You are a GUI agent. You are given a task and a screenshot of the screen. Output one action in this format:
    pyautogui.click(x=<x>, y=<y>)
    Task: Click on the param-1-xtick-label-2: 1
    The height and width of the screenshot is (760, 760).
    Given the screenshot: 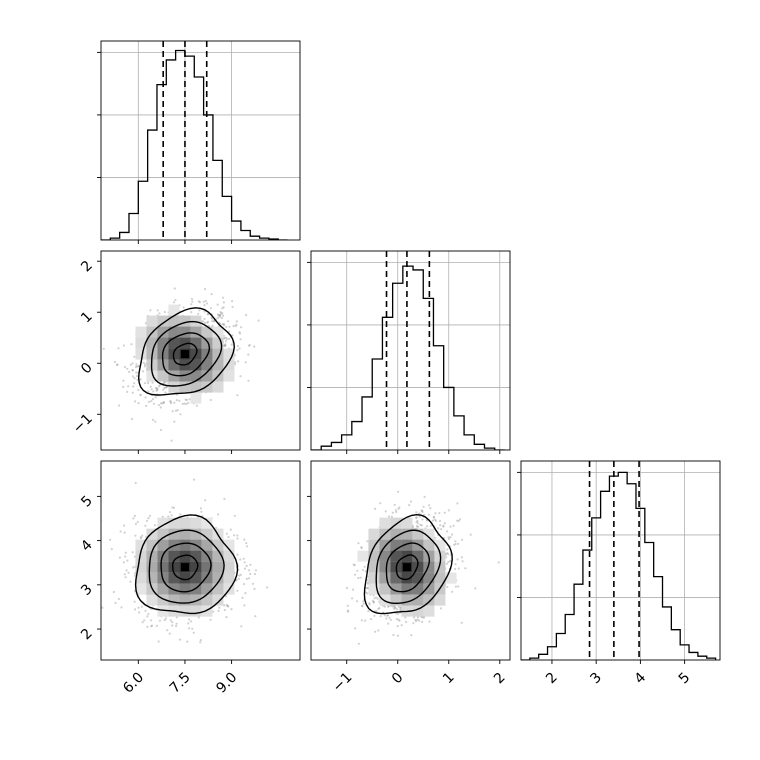 What is the action you would take?
    pyautogui.click(x=449, y=679)
    